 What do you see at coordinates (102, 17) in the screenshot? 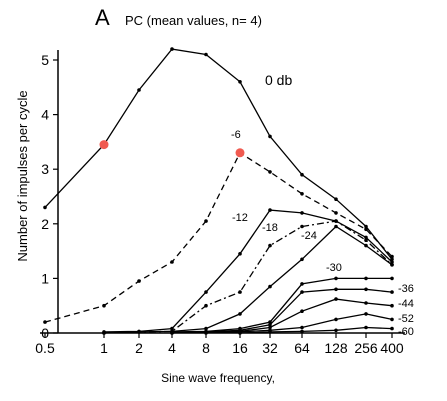
I see `panel-label: A` at bounding box center [102, 17].